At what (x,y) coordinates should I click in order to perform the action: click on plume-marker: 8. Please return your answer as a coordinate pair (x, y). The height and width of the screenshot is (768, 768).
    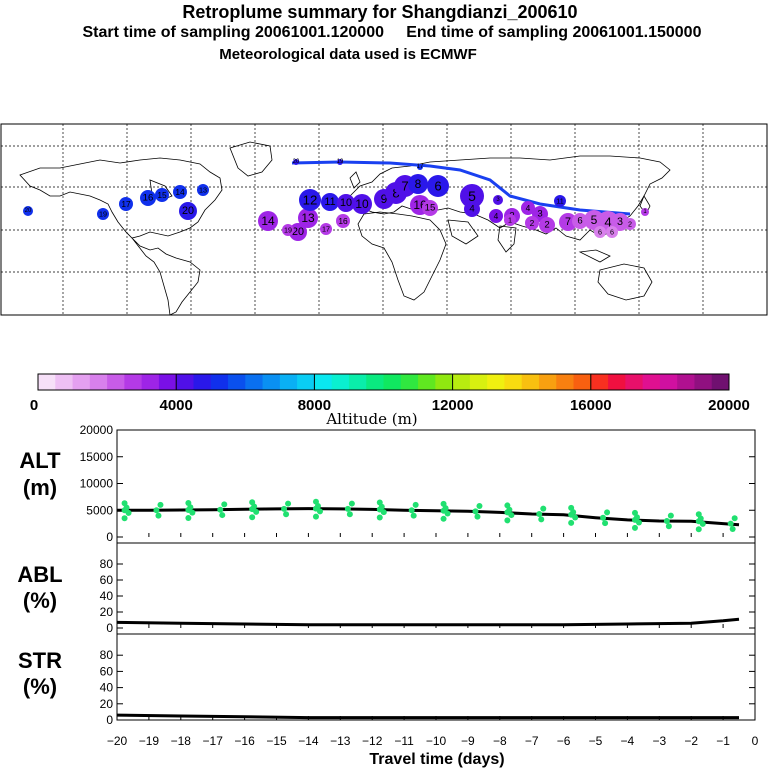
    Looking at the image, I should click on (418, 184).